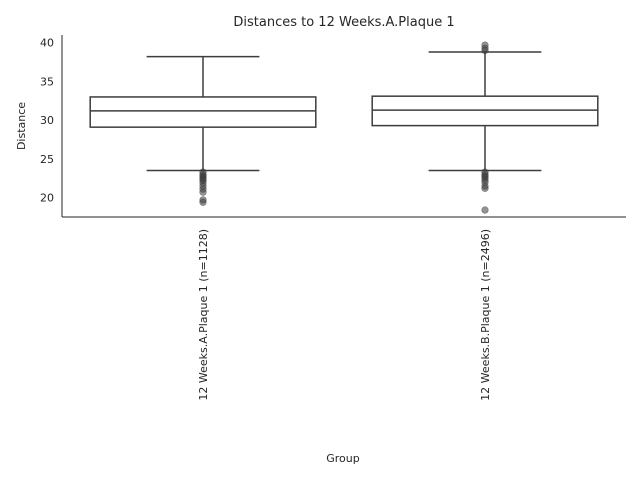  I want to click on y-tick-label: 30, so click(47, 120).